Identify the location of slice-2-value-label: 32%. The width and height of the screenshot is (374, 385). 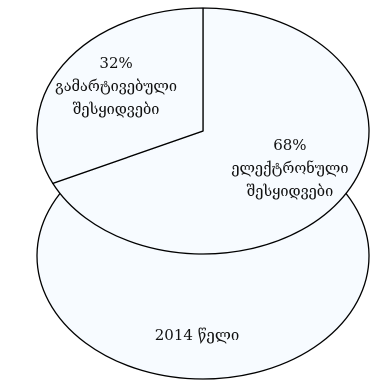
(115, 63).